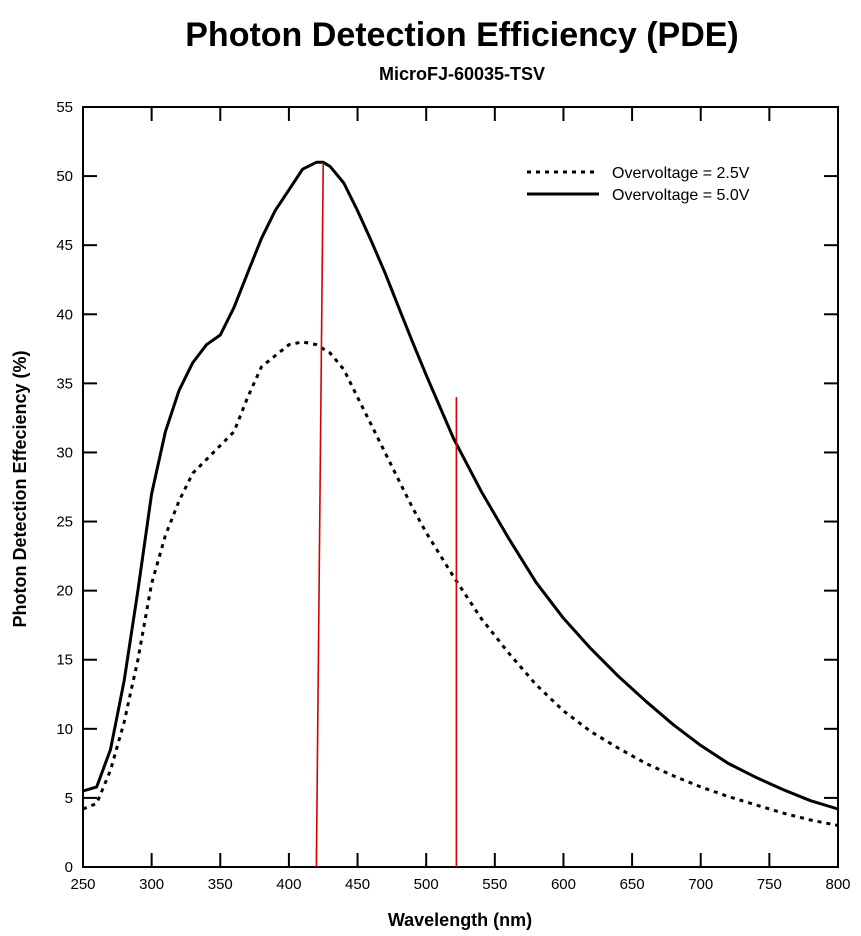 This screenshot has width=861, height=936. Describe the element at coordinates (64, 383) in the screenshot. I see `y-tick-label: 35` at that location.